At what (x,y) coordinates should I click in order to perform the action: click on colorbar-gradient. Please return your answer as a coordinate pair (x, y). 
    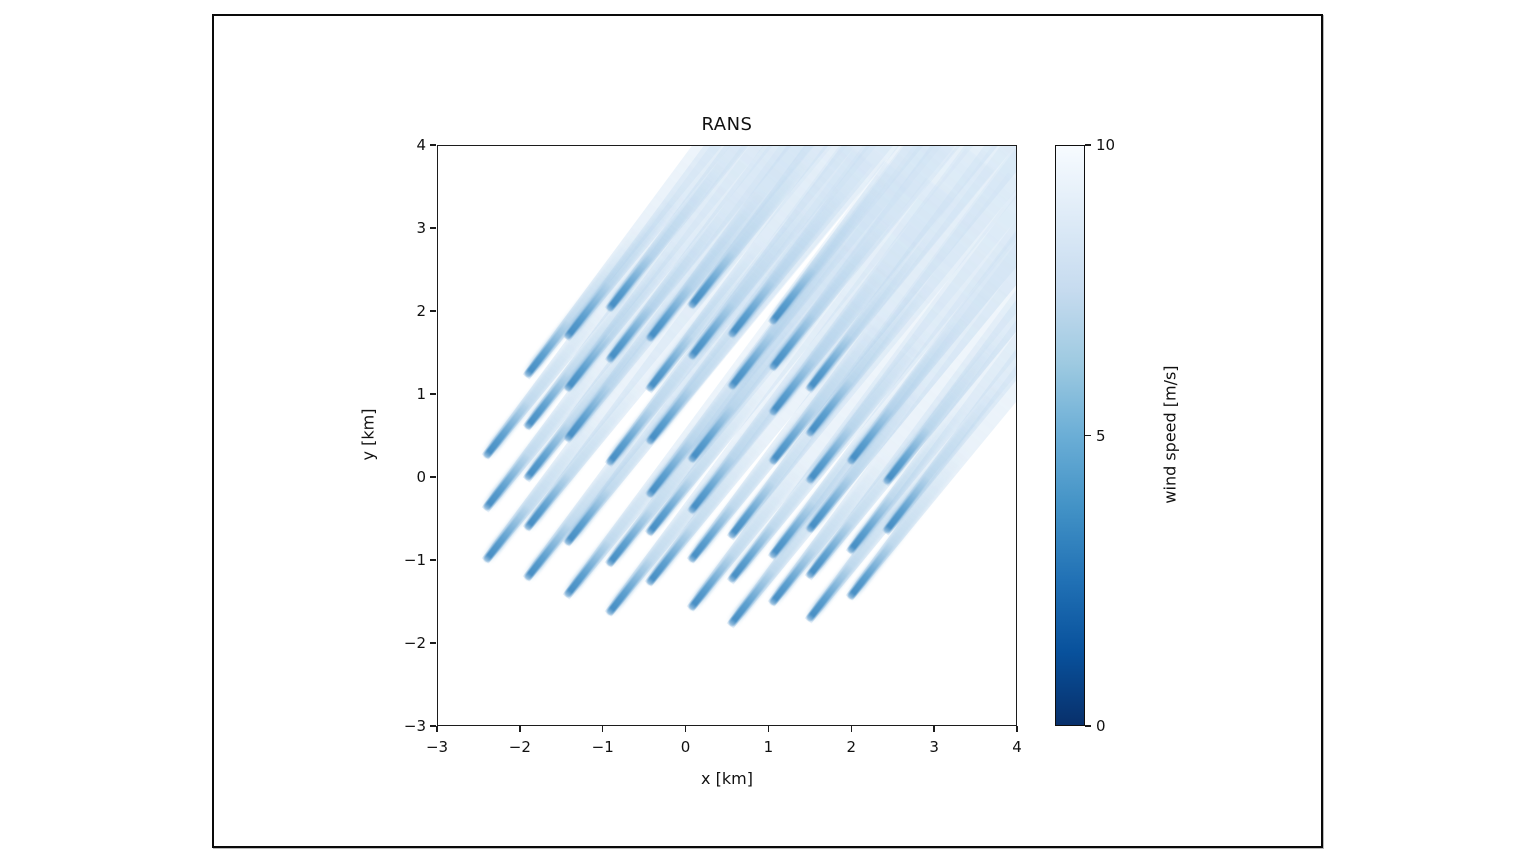
    Looking at the image, I should click on (1070, 435).